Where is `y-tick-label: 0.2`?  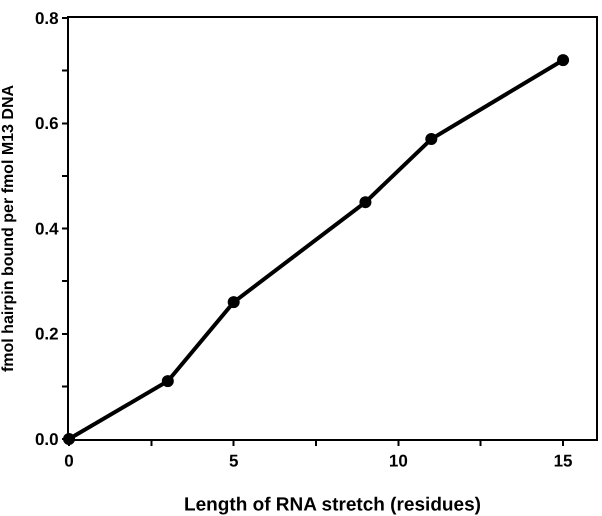 y-tick-label: 0.2 is located at coordinates (46, 334).